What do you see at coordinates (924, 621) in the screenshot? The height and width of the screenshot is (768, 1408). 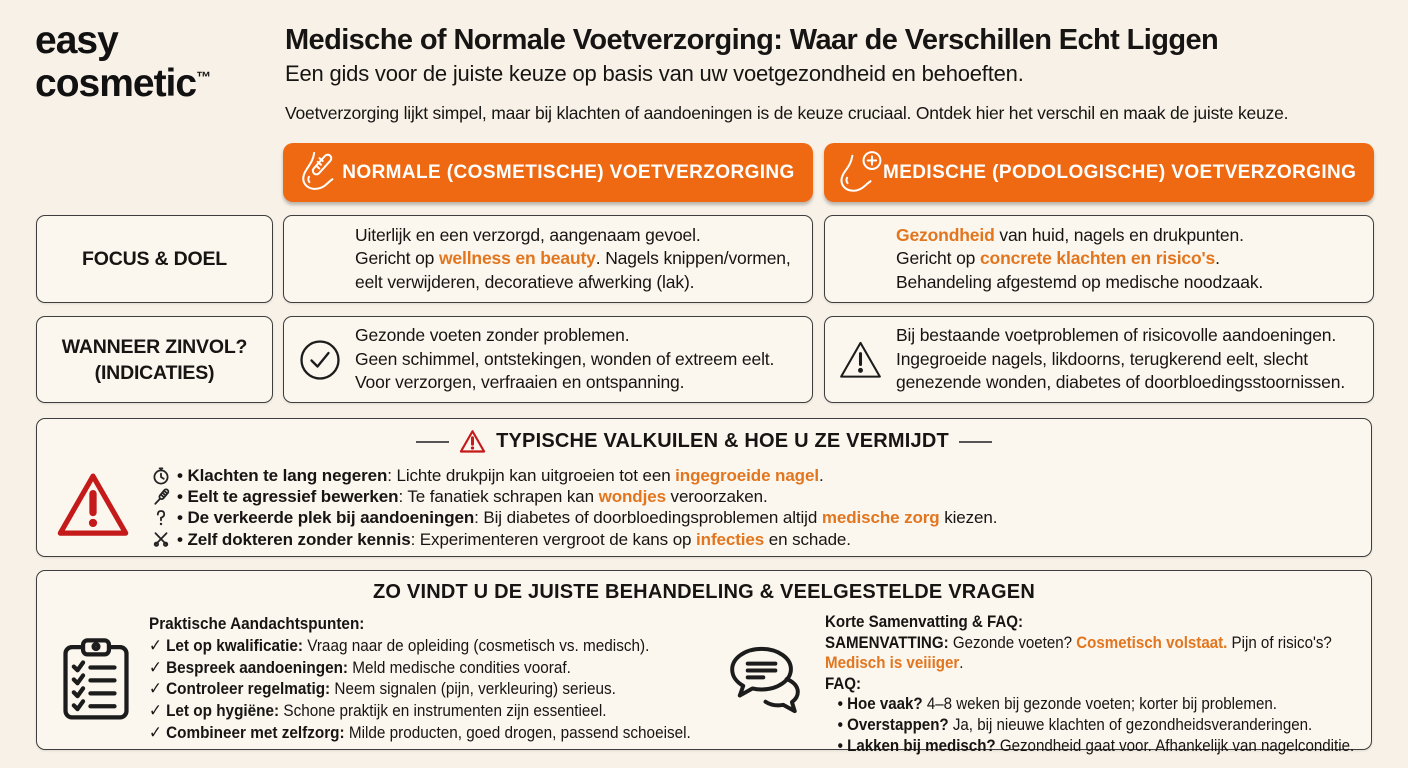 I see `faq-heading: Korte Samenvatting & FAQ:` at bounding box center [924, 621].